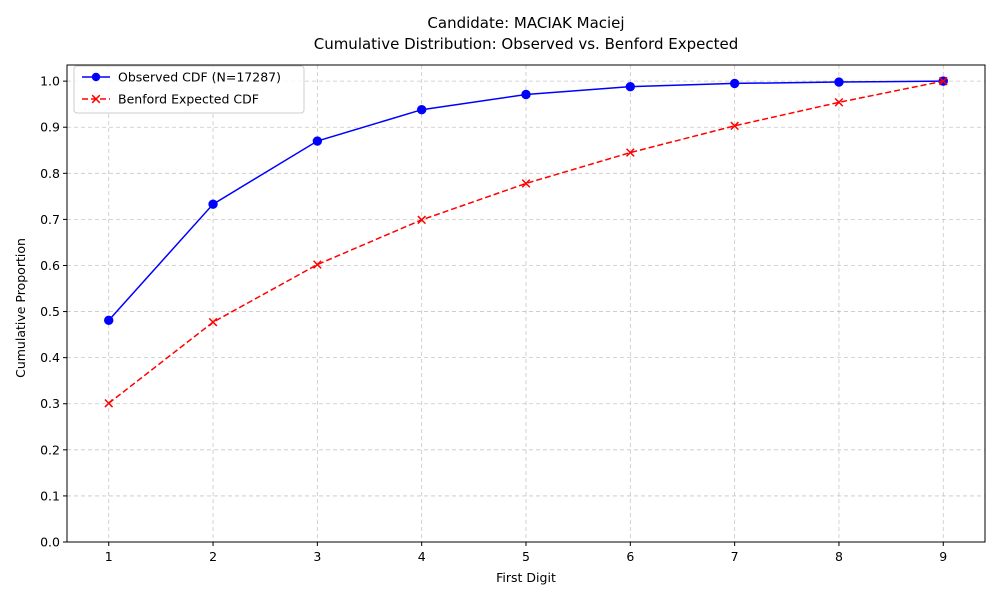 The width and height of the screenshot is (1000, 600). I want to click on x-tick-label: 2, so click(213, 556).